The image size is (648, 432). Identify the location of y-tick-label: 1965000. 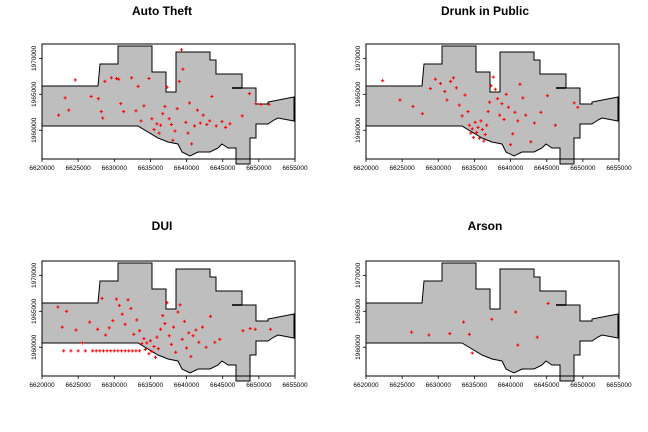
(34, 311).